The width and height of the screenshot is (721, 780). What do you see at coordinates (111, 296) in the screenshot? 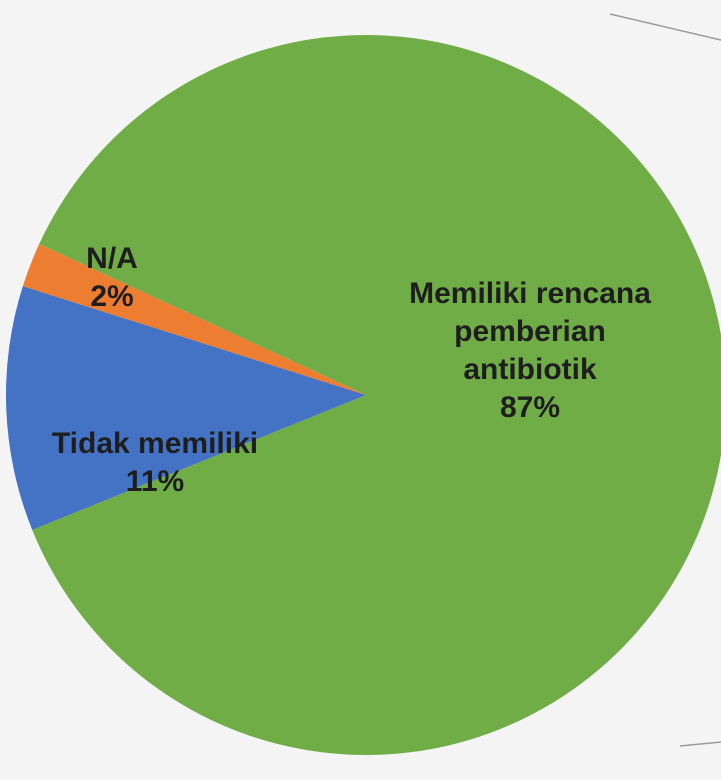
I see `slice-value: 2%` at bounding box center [111, 296].